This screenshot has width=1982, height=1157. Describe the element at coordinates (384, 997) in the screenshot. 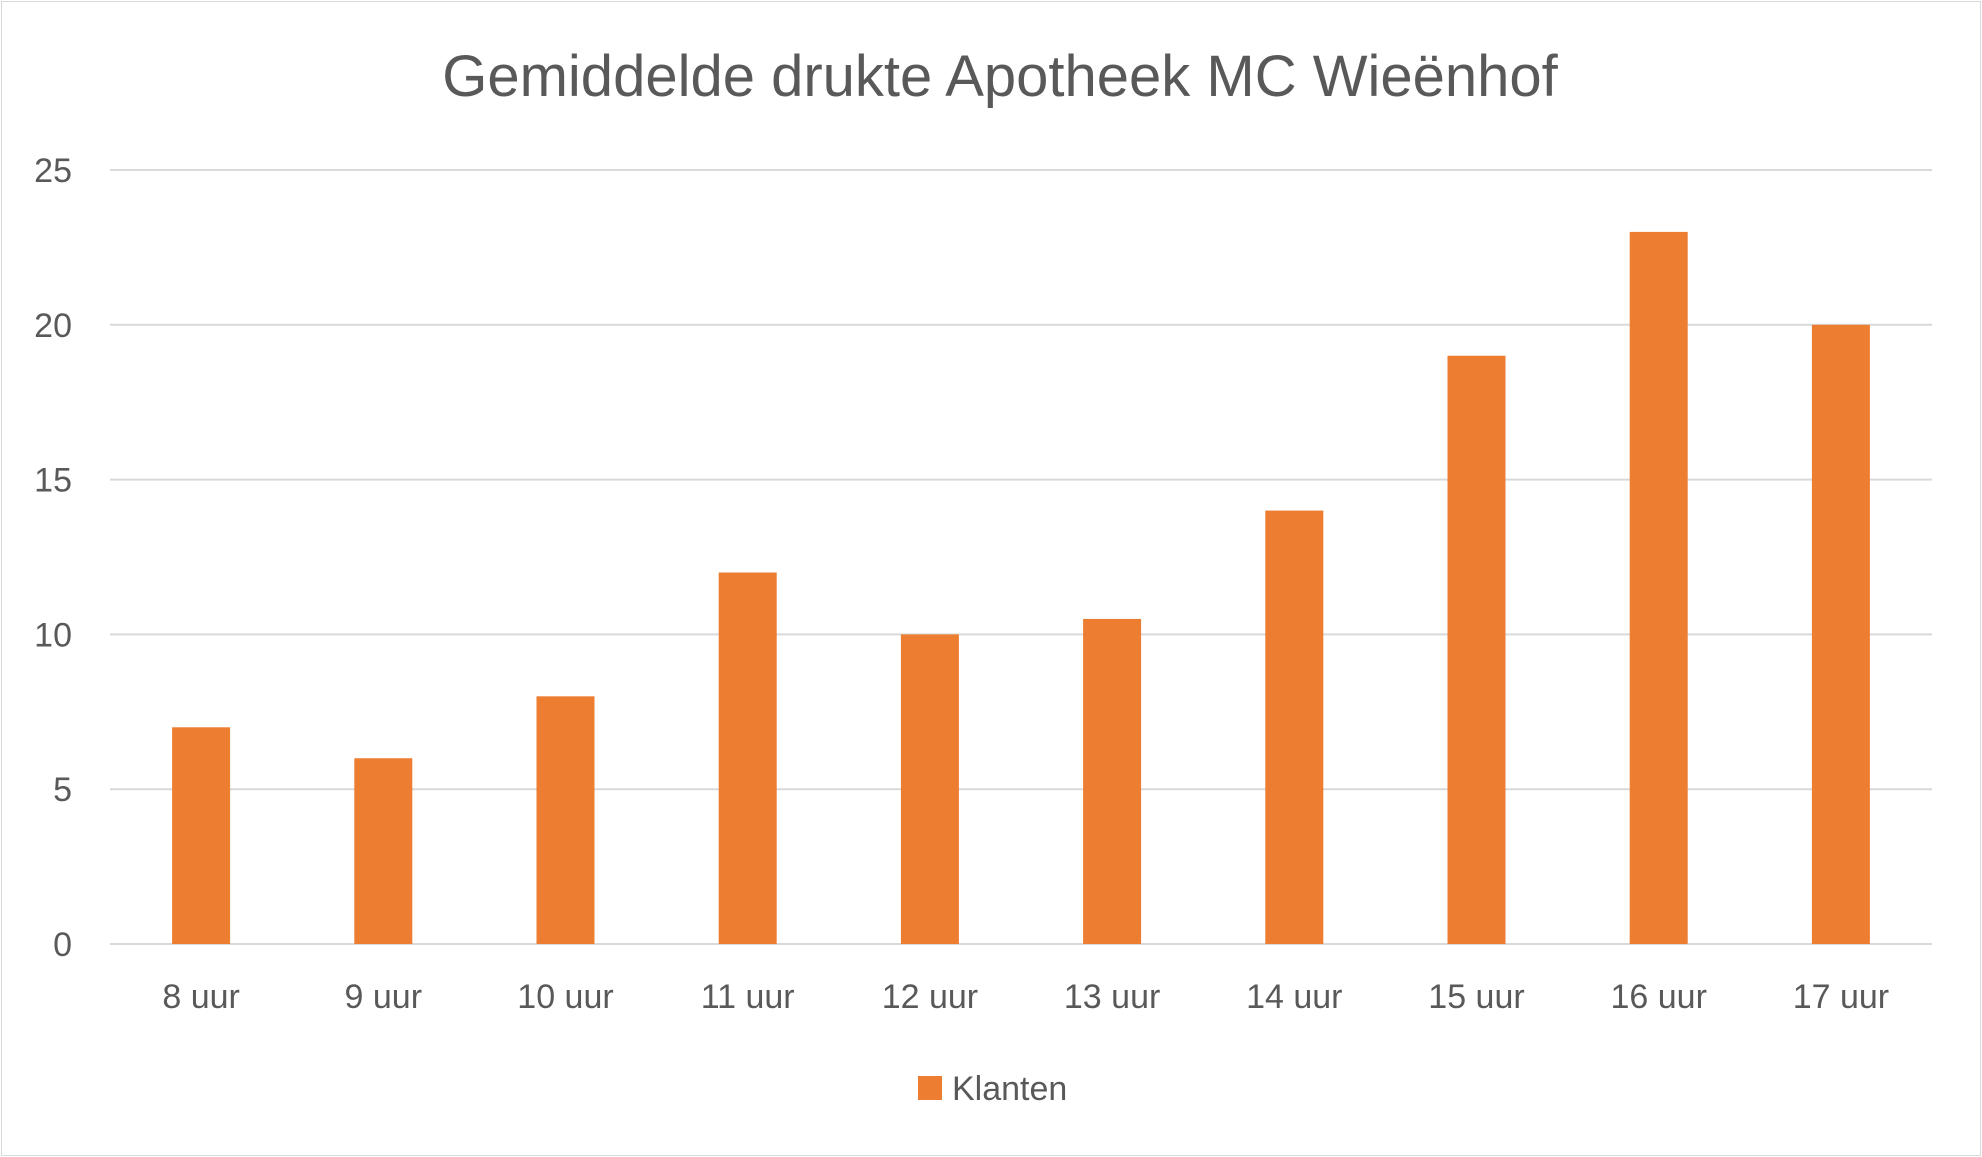

I see `x-tick-label: 9 uur` at that location.